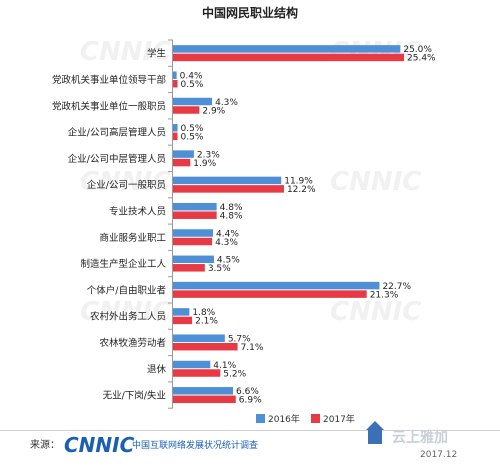 The width and height of the screenshot is (500, 467). Describe the element at coordinates (213, 111) in the screenshot. I see `data-label: 2.9%` at that location.